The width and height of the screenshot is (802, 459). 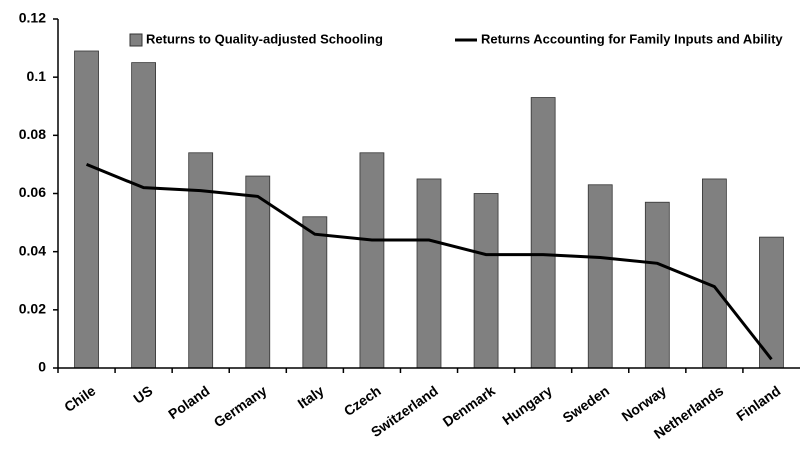 What do you see at coordinates (32, 309) in the screenshot?
I see `y-tick-label: 0.02` at bounding box center [32, 309].